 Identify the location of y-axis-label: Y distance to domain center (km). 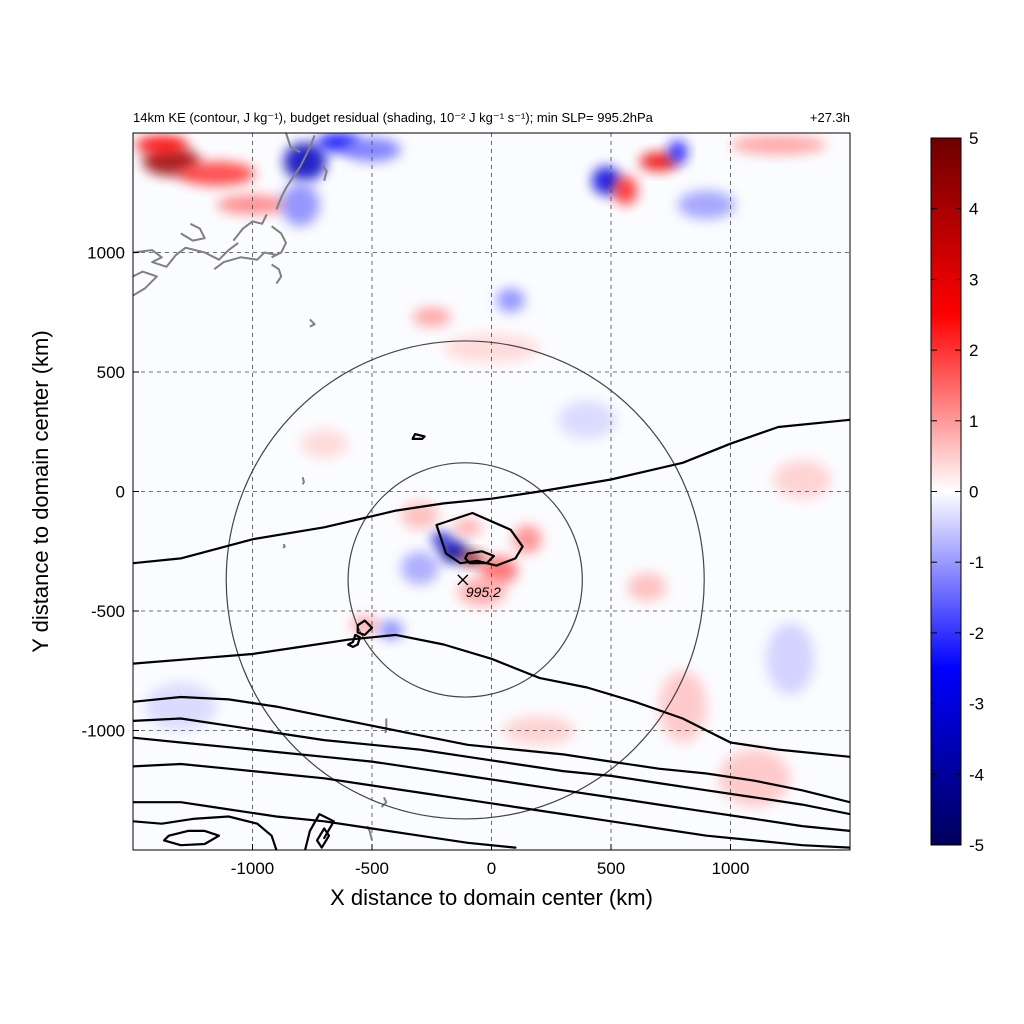
(40, 491).